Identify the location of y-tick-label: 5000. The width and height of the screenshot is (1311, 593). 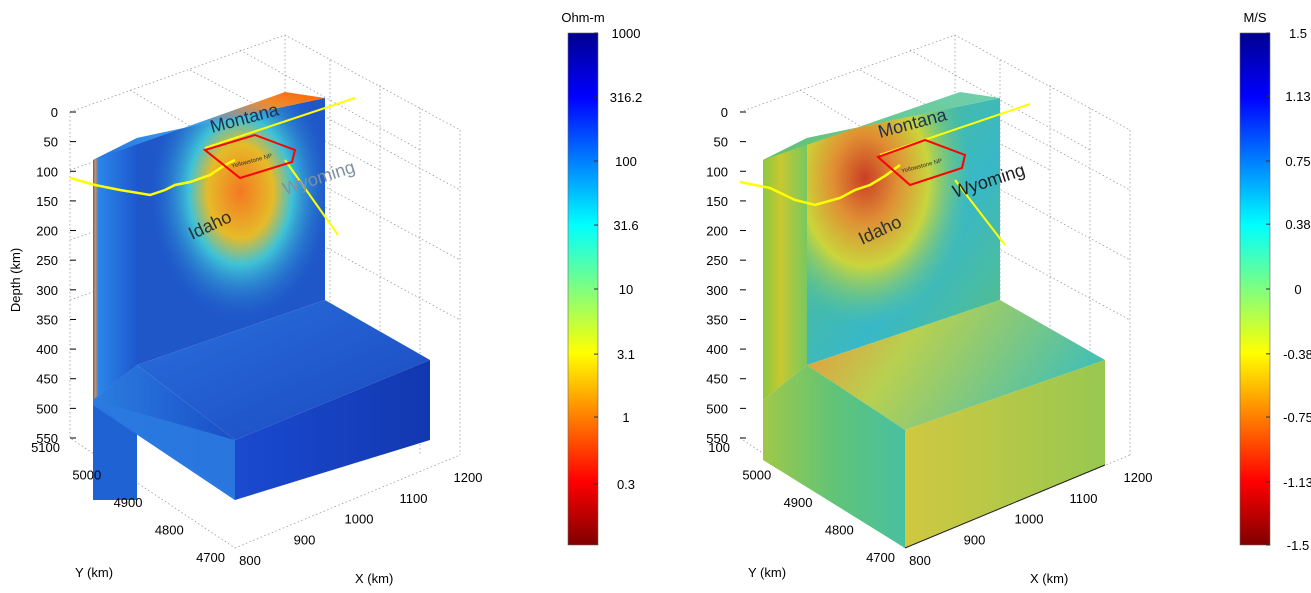
(86, 475).